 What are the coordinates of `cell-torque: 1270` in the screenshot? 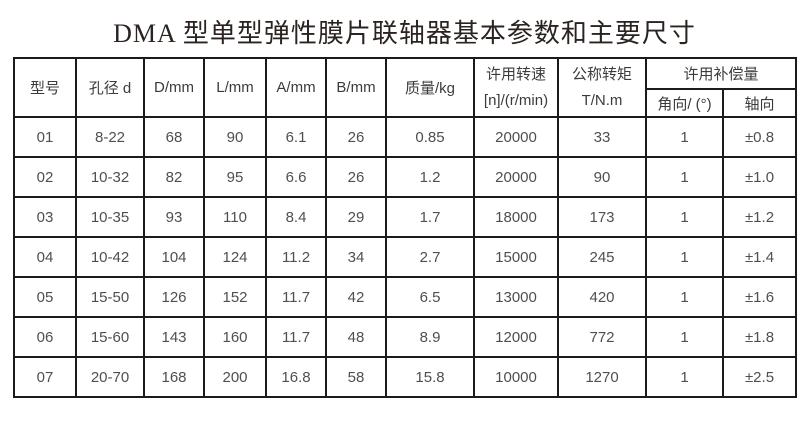 It's located at (602, 377).